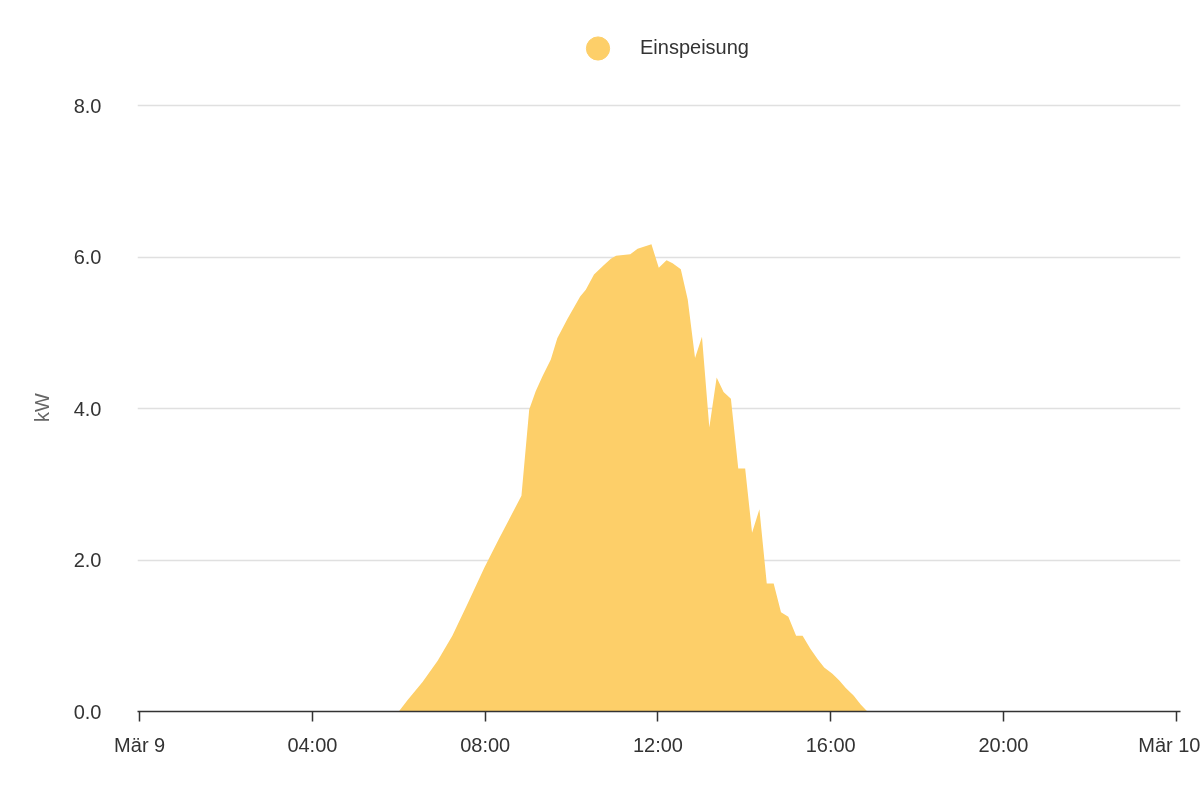 The width and height of the screenshot is (1200, 800). I want to click on y-axis-title: kW, so click(41, 407).